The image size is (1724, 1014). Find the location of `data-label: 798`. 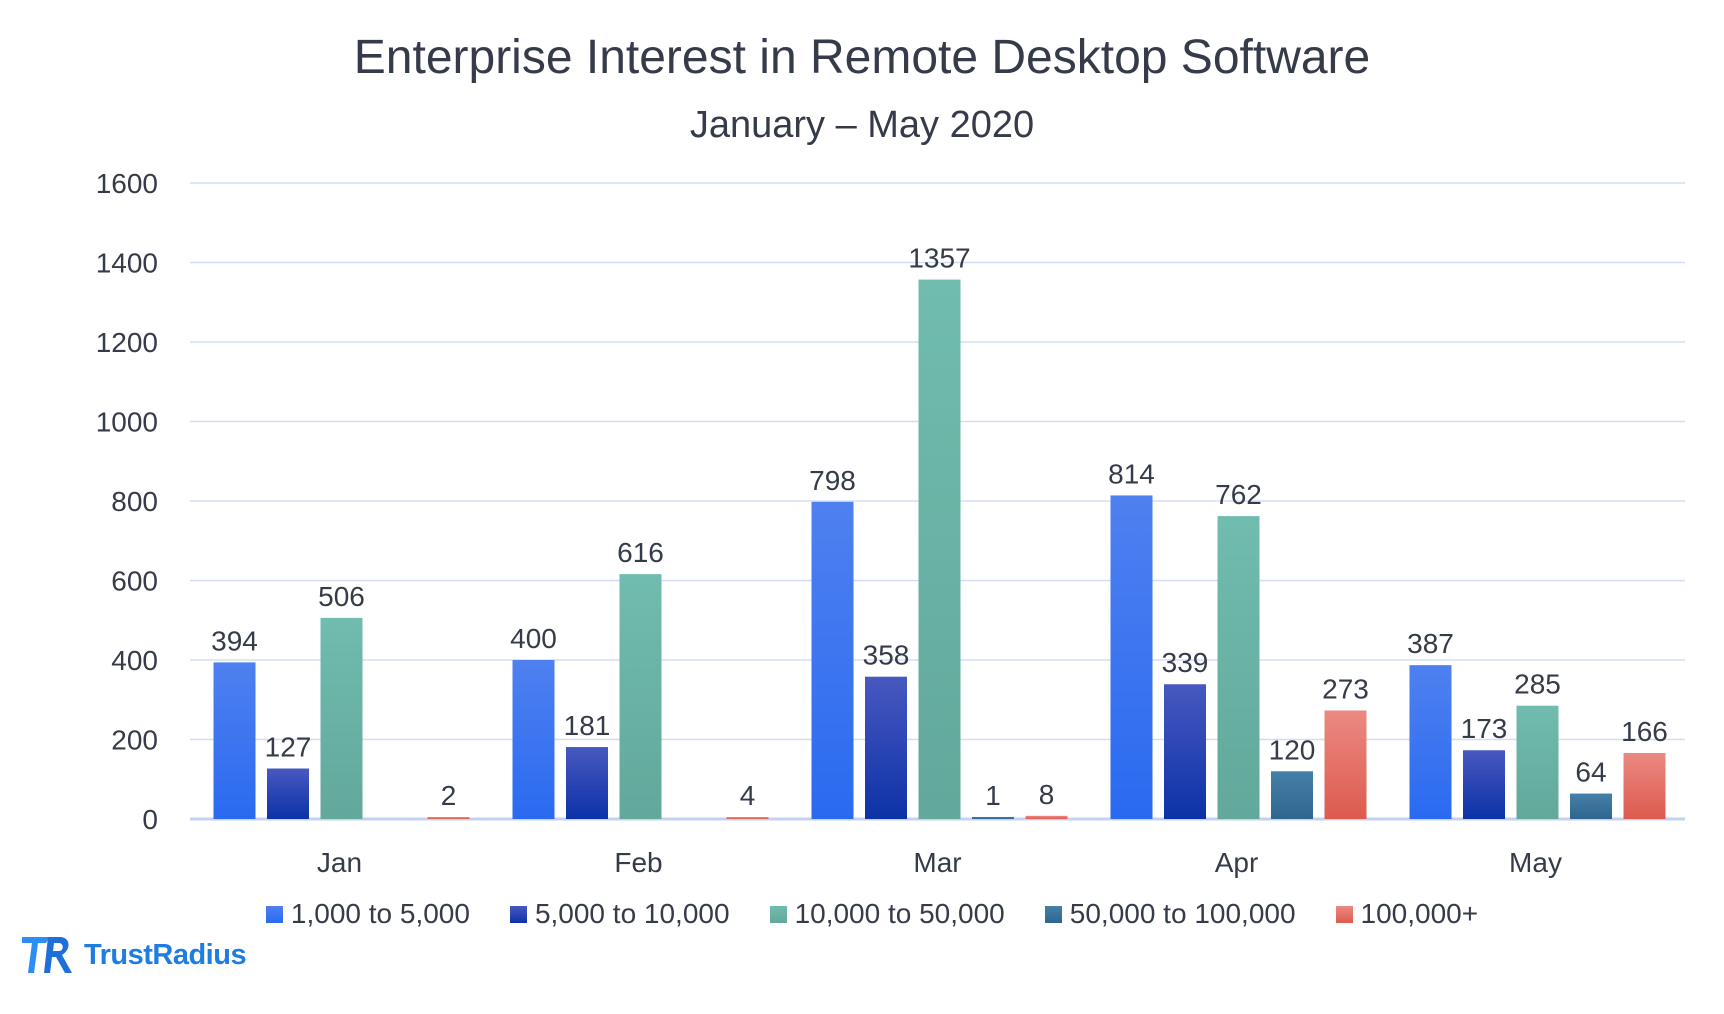

data-label: 798 is located at coordinates (832, 480).